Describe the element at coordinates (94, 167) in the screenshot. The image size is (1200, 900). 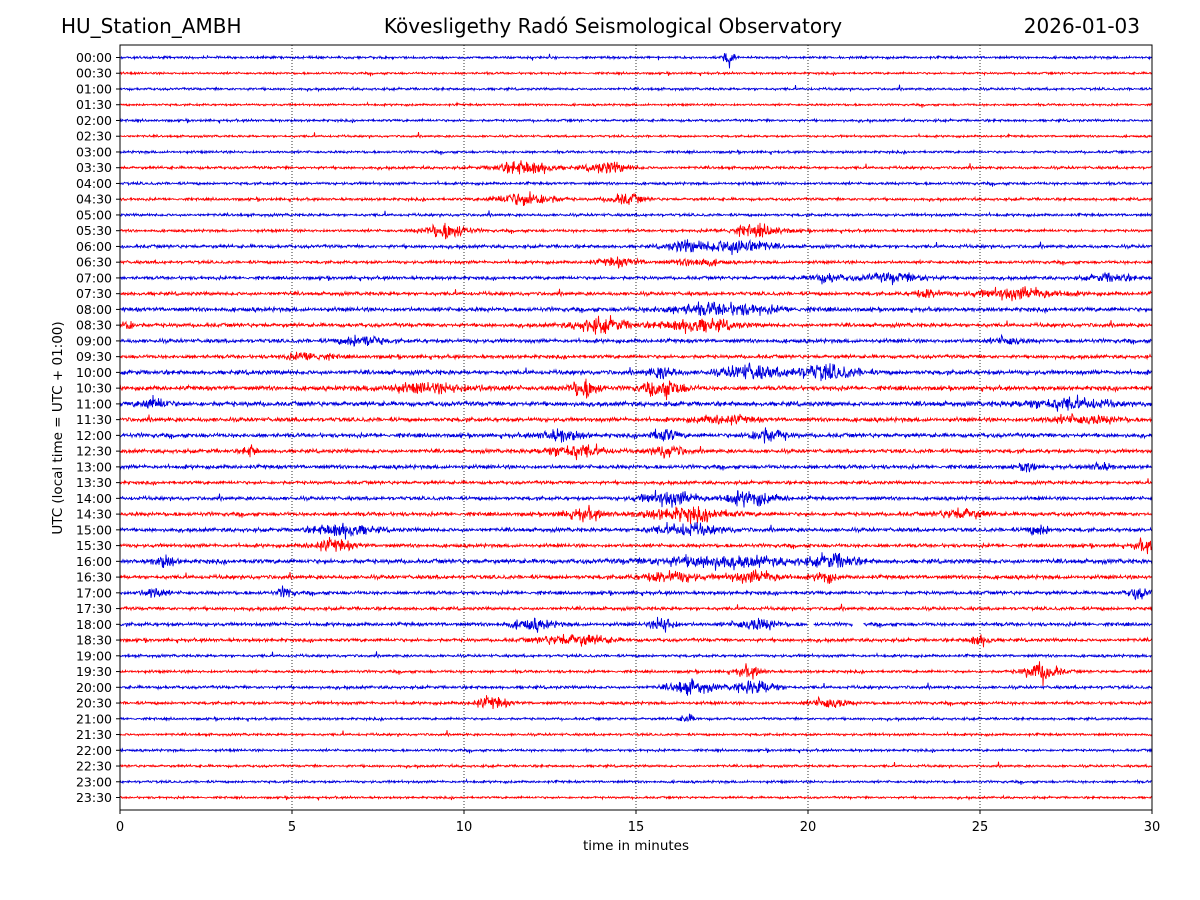
I see `y-tick-label: 03:30` at that location.